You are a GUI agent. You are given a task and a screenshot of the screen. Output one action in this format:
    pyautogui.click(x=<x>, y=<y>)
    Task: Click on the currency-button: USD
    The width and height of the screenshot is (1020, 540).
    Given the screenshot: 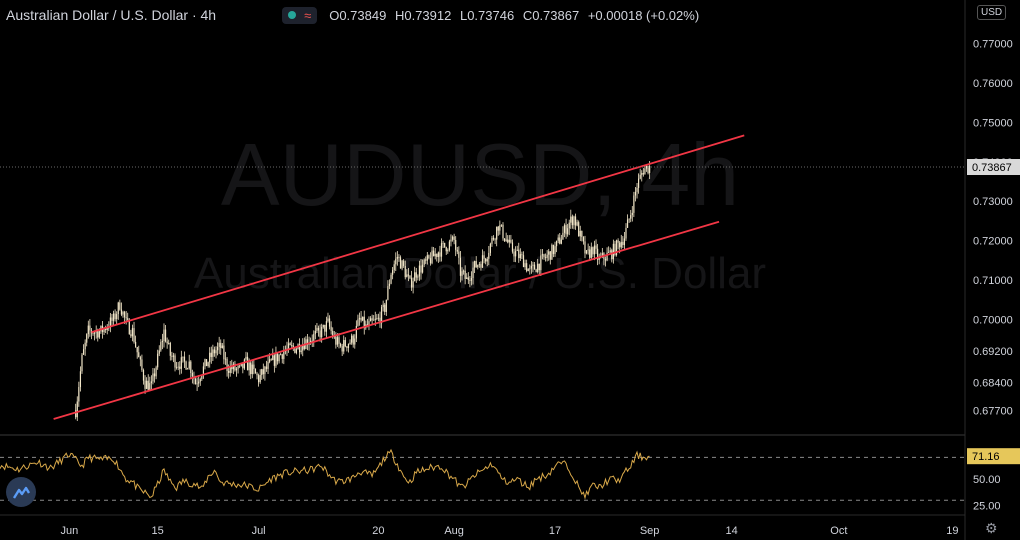 What is the action you would take?
    pyautogui.click(x=992, y=12)
    